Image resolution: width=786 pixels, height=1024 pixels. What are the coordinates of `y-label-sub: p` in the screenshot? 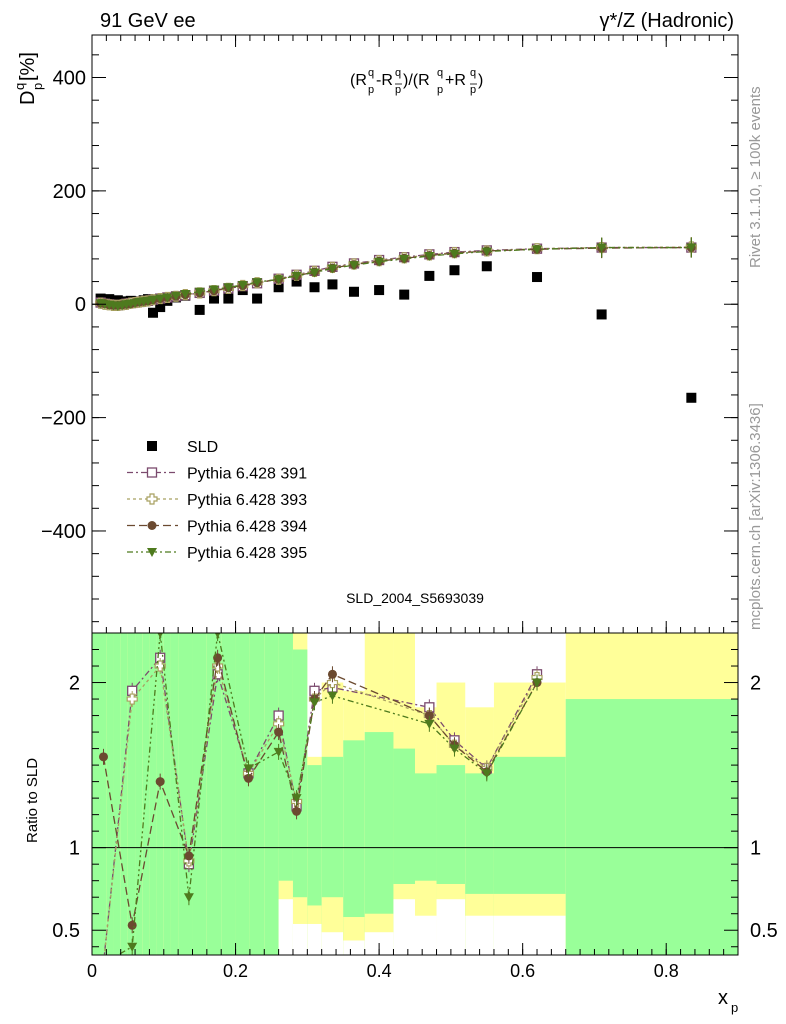 It's located at (37, 86).